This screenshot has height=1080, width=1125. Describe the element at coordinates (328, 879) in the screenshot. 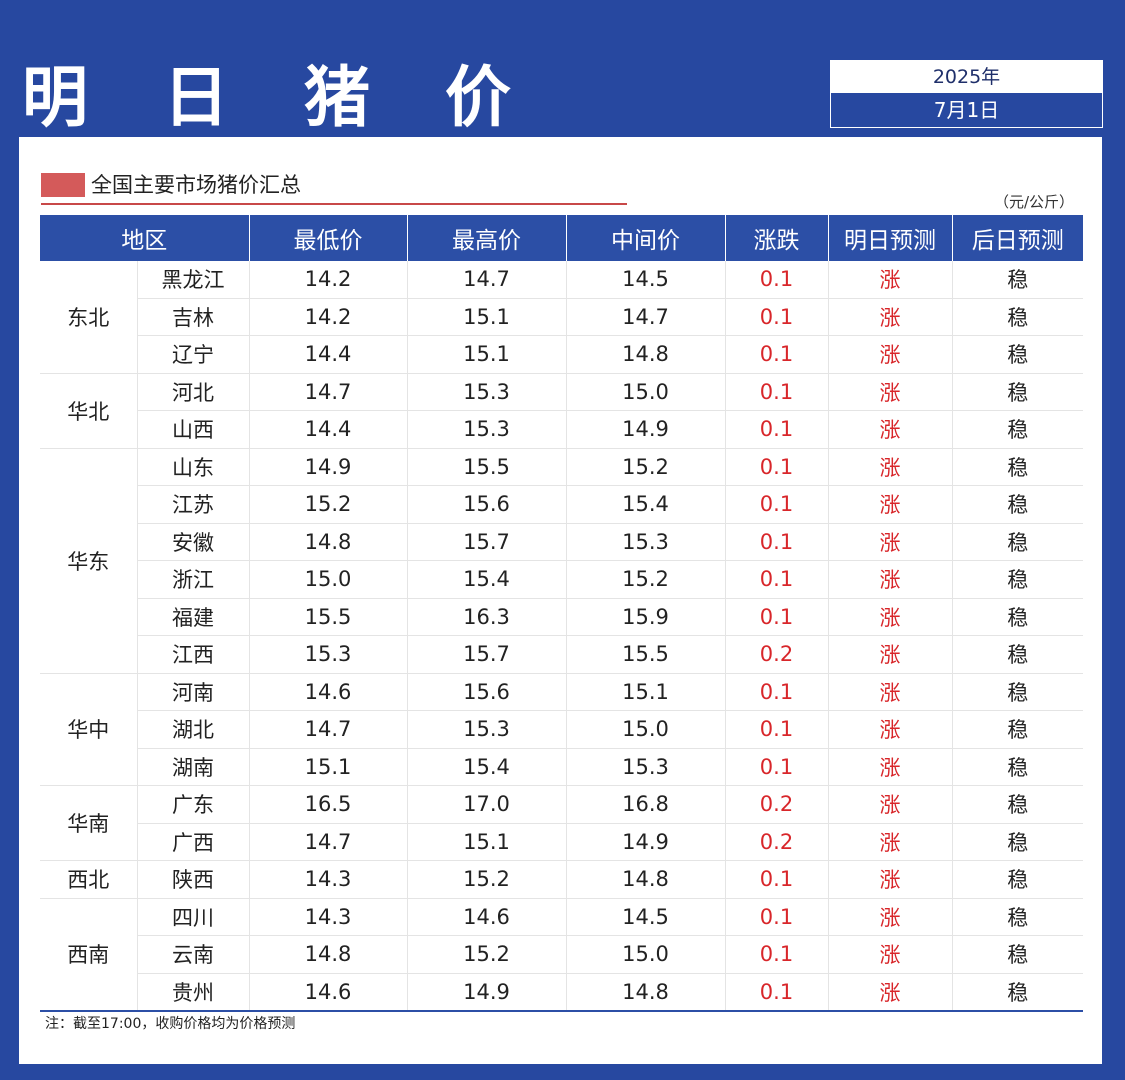

I see `min-price-cell: 14.3` at that location.